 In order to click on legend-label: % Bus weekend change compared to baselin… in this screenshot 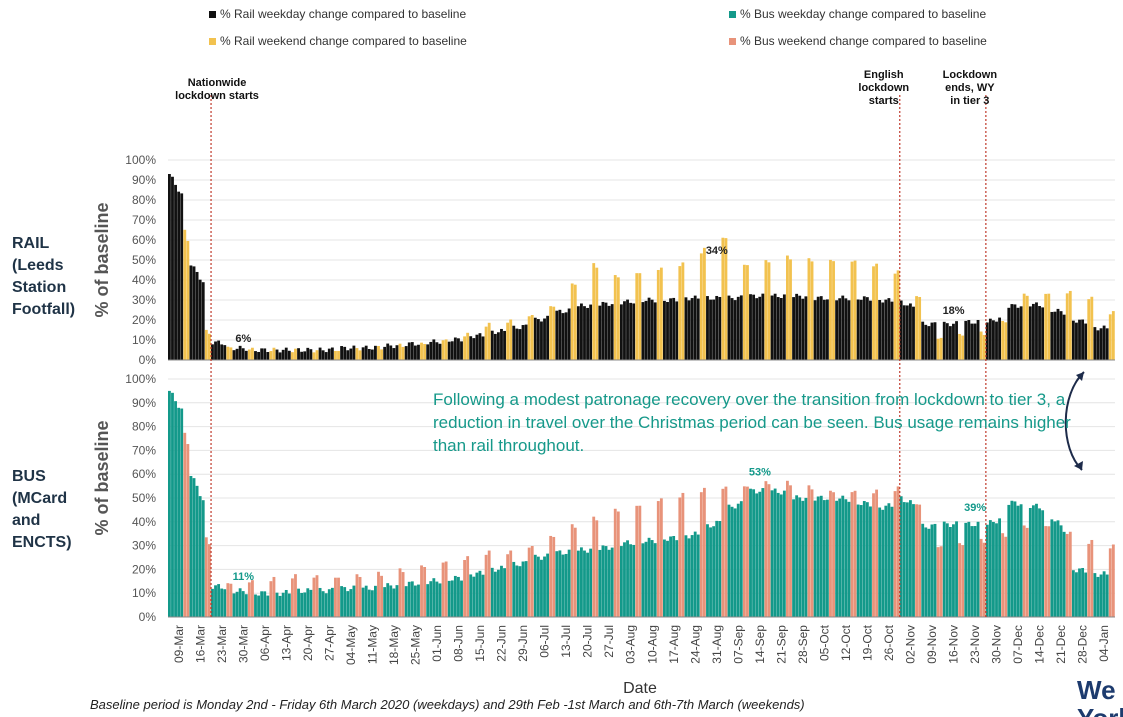, I will do `click(863, 41)`.